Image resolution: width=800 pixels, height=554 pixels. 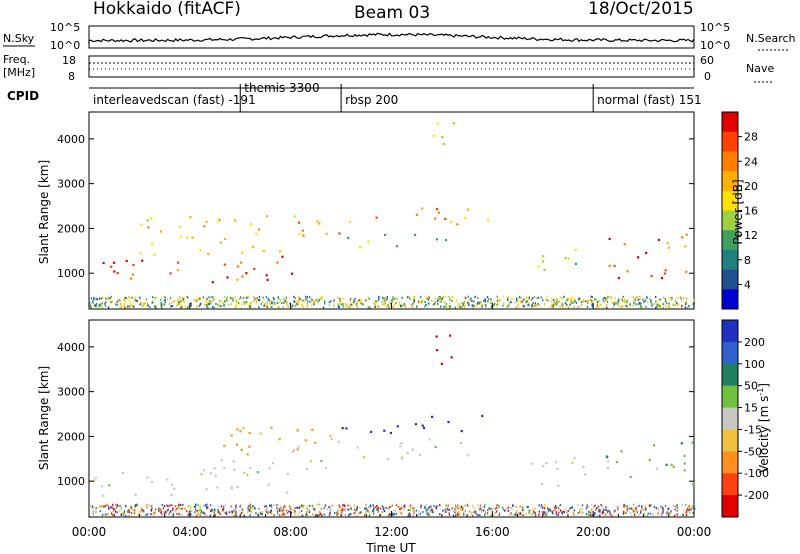 I want to click on y-tick-label-power: 2000, so click(x=71, y=228).